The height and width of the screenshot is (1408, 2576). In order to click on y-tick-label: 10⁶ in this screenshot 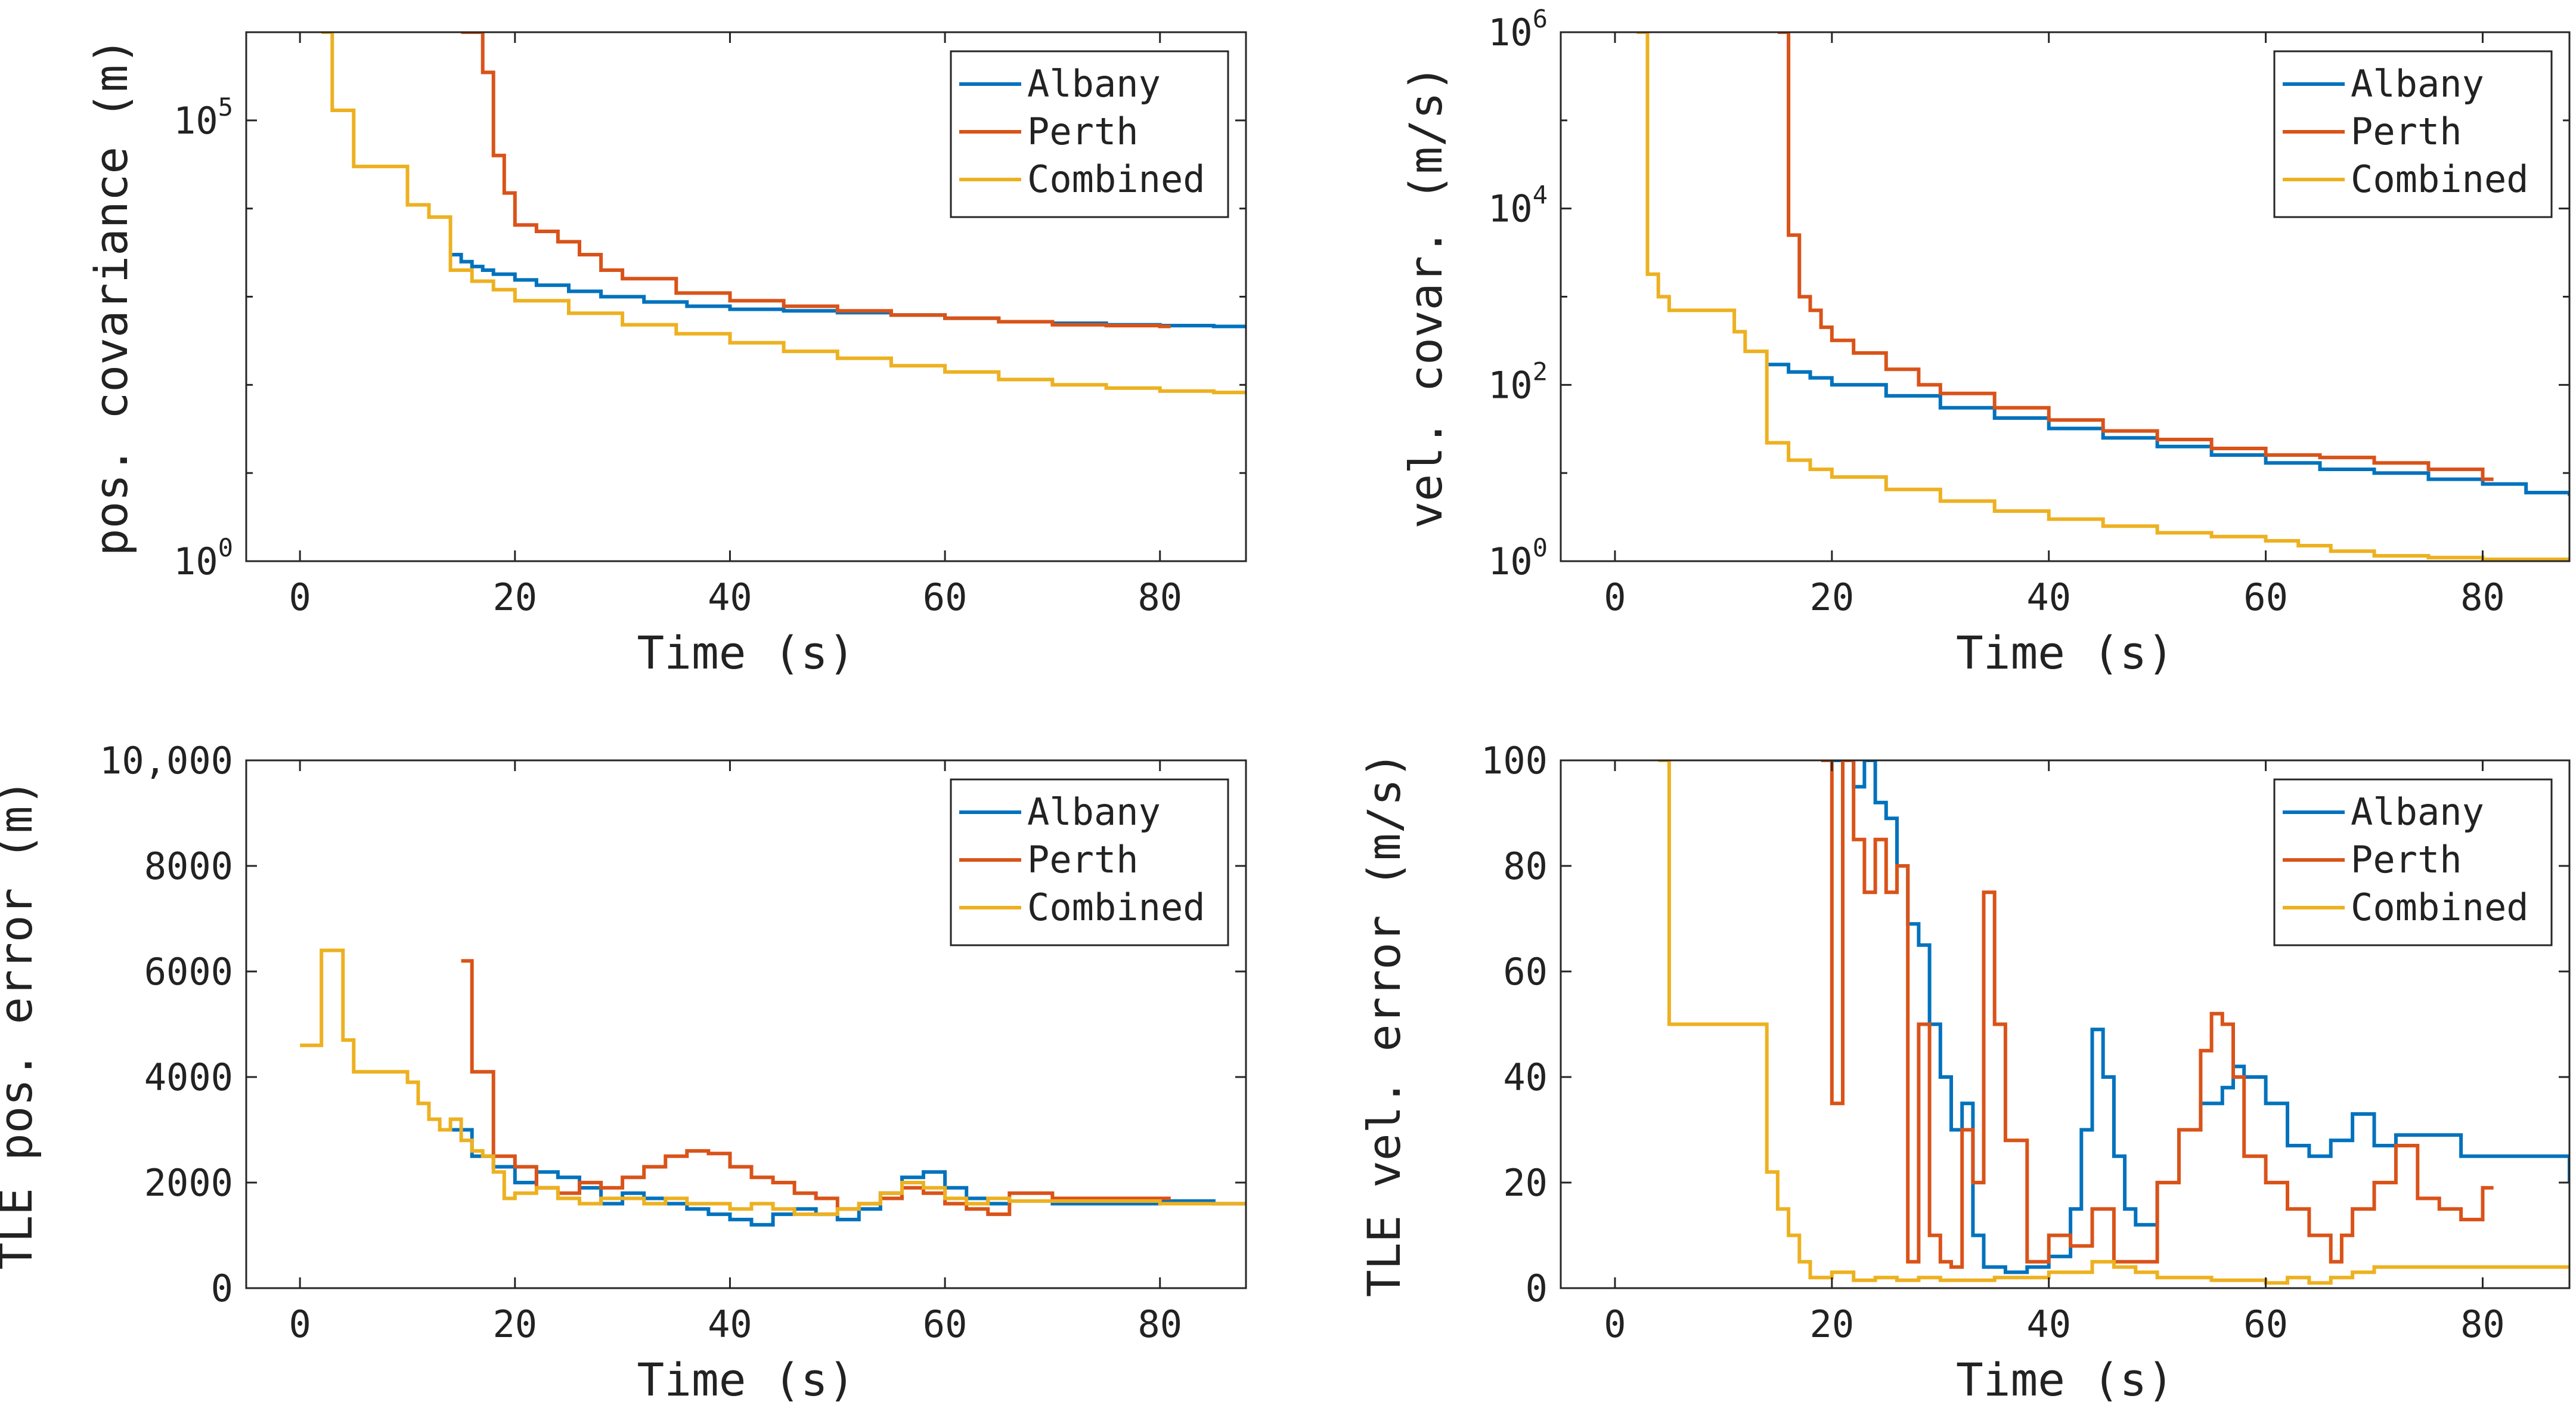, I will do `click(1518, 29)`.